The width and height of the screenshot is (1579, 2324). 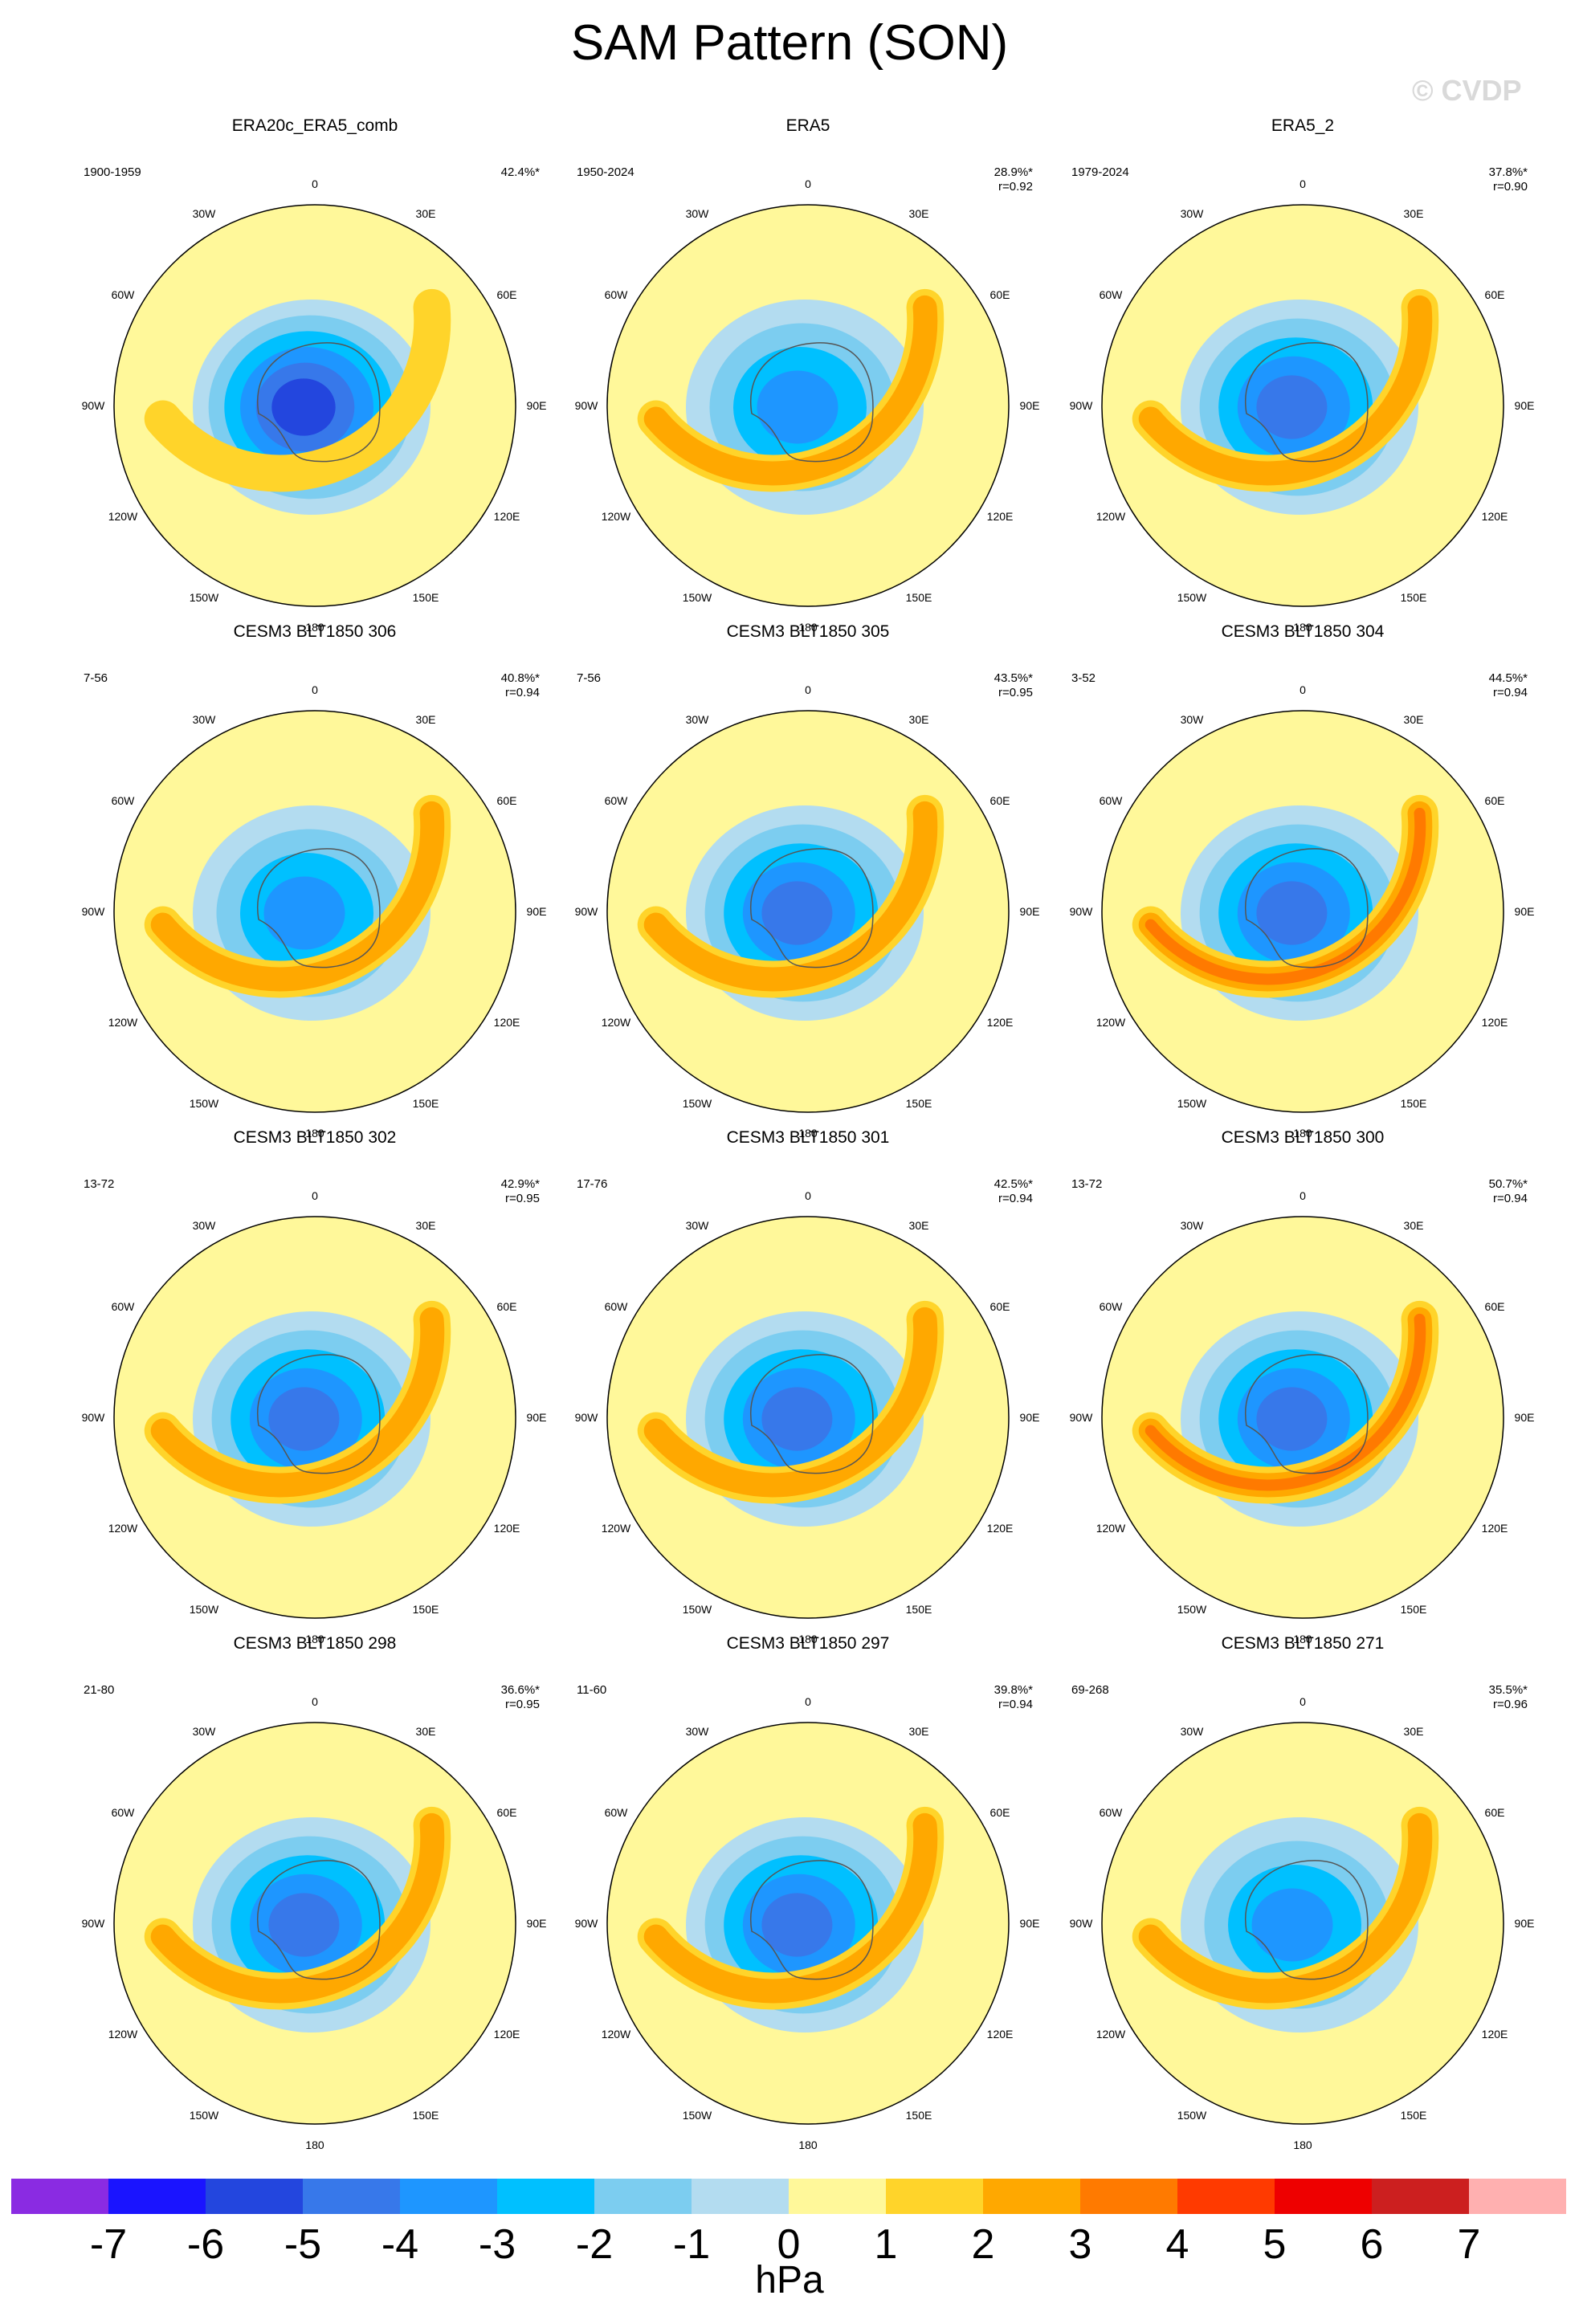 I want to click on colorbar-tick-label: 0, so click(x=789, y=2245).